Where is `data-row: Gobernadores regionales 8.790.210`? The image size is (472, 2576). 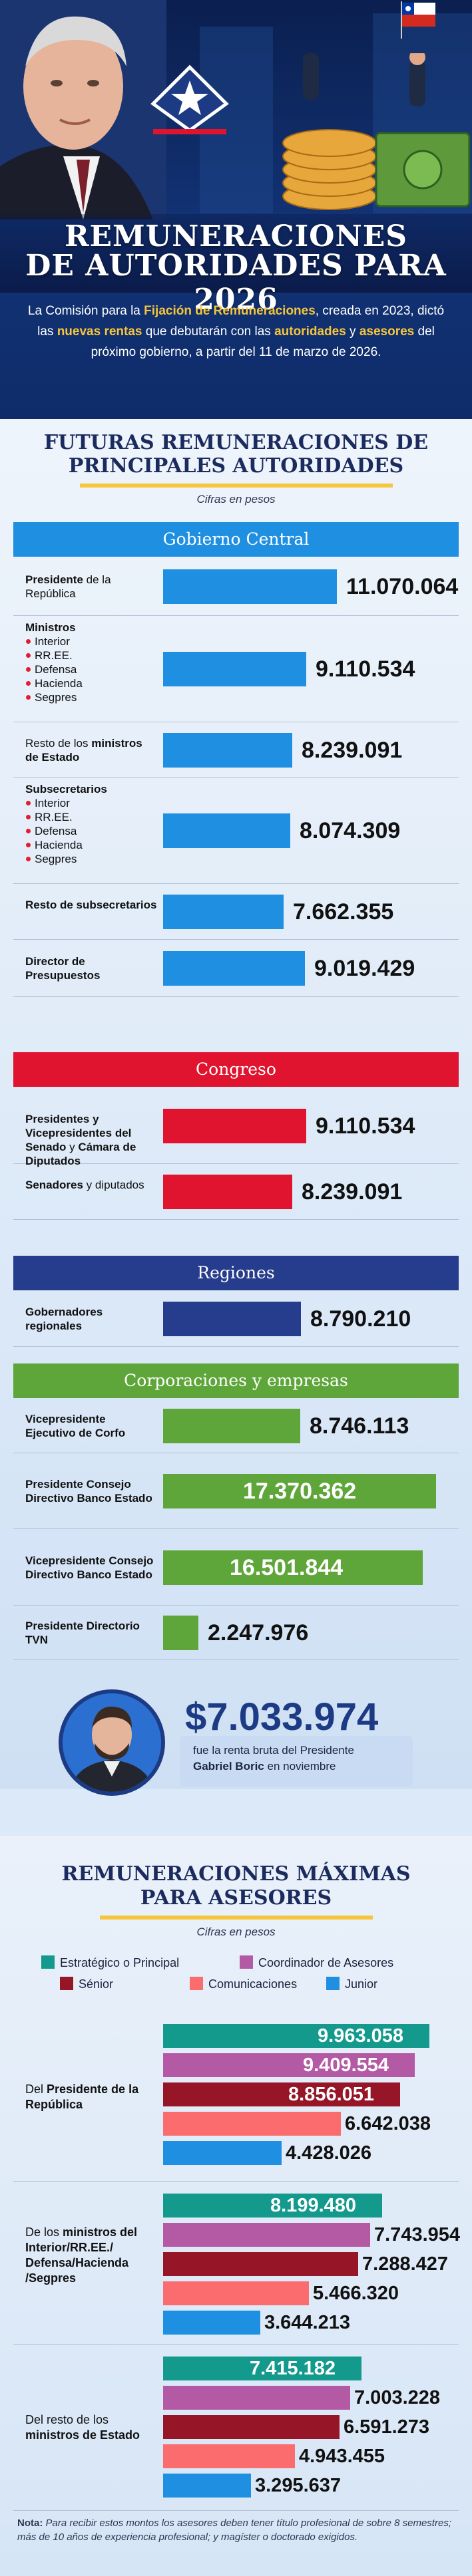 data-row: Gobernadores regionales 8.790.210 is located at coordinates (236, 1319).